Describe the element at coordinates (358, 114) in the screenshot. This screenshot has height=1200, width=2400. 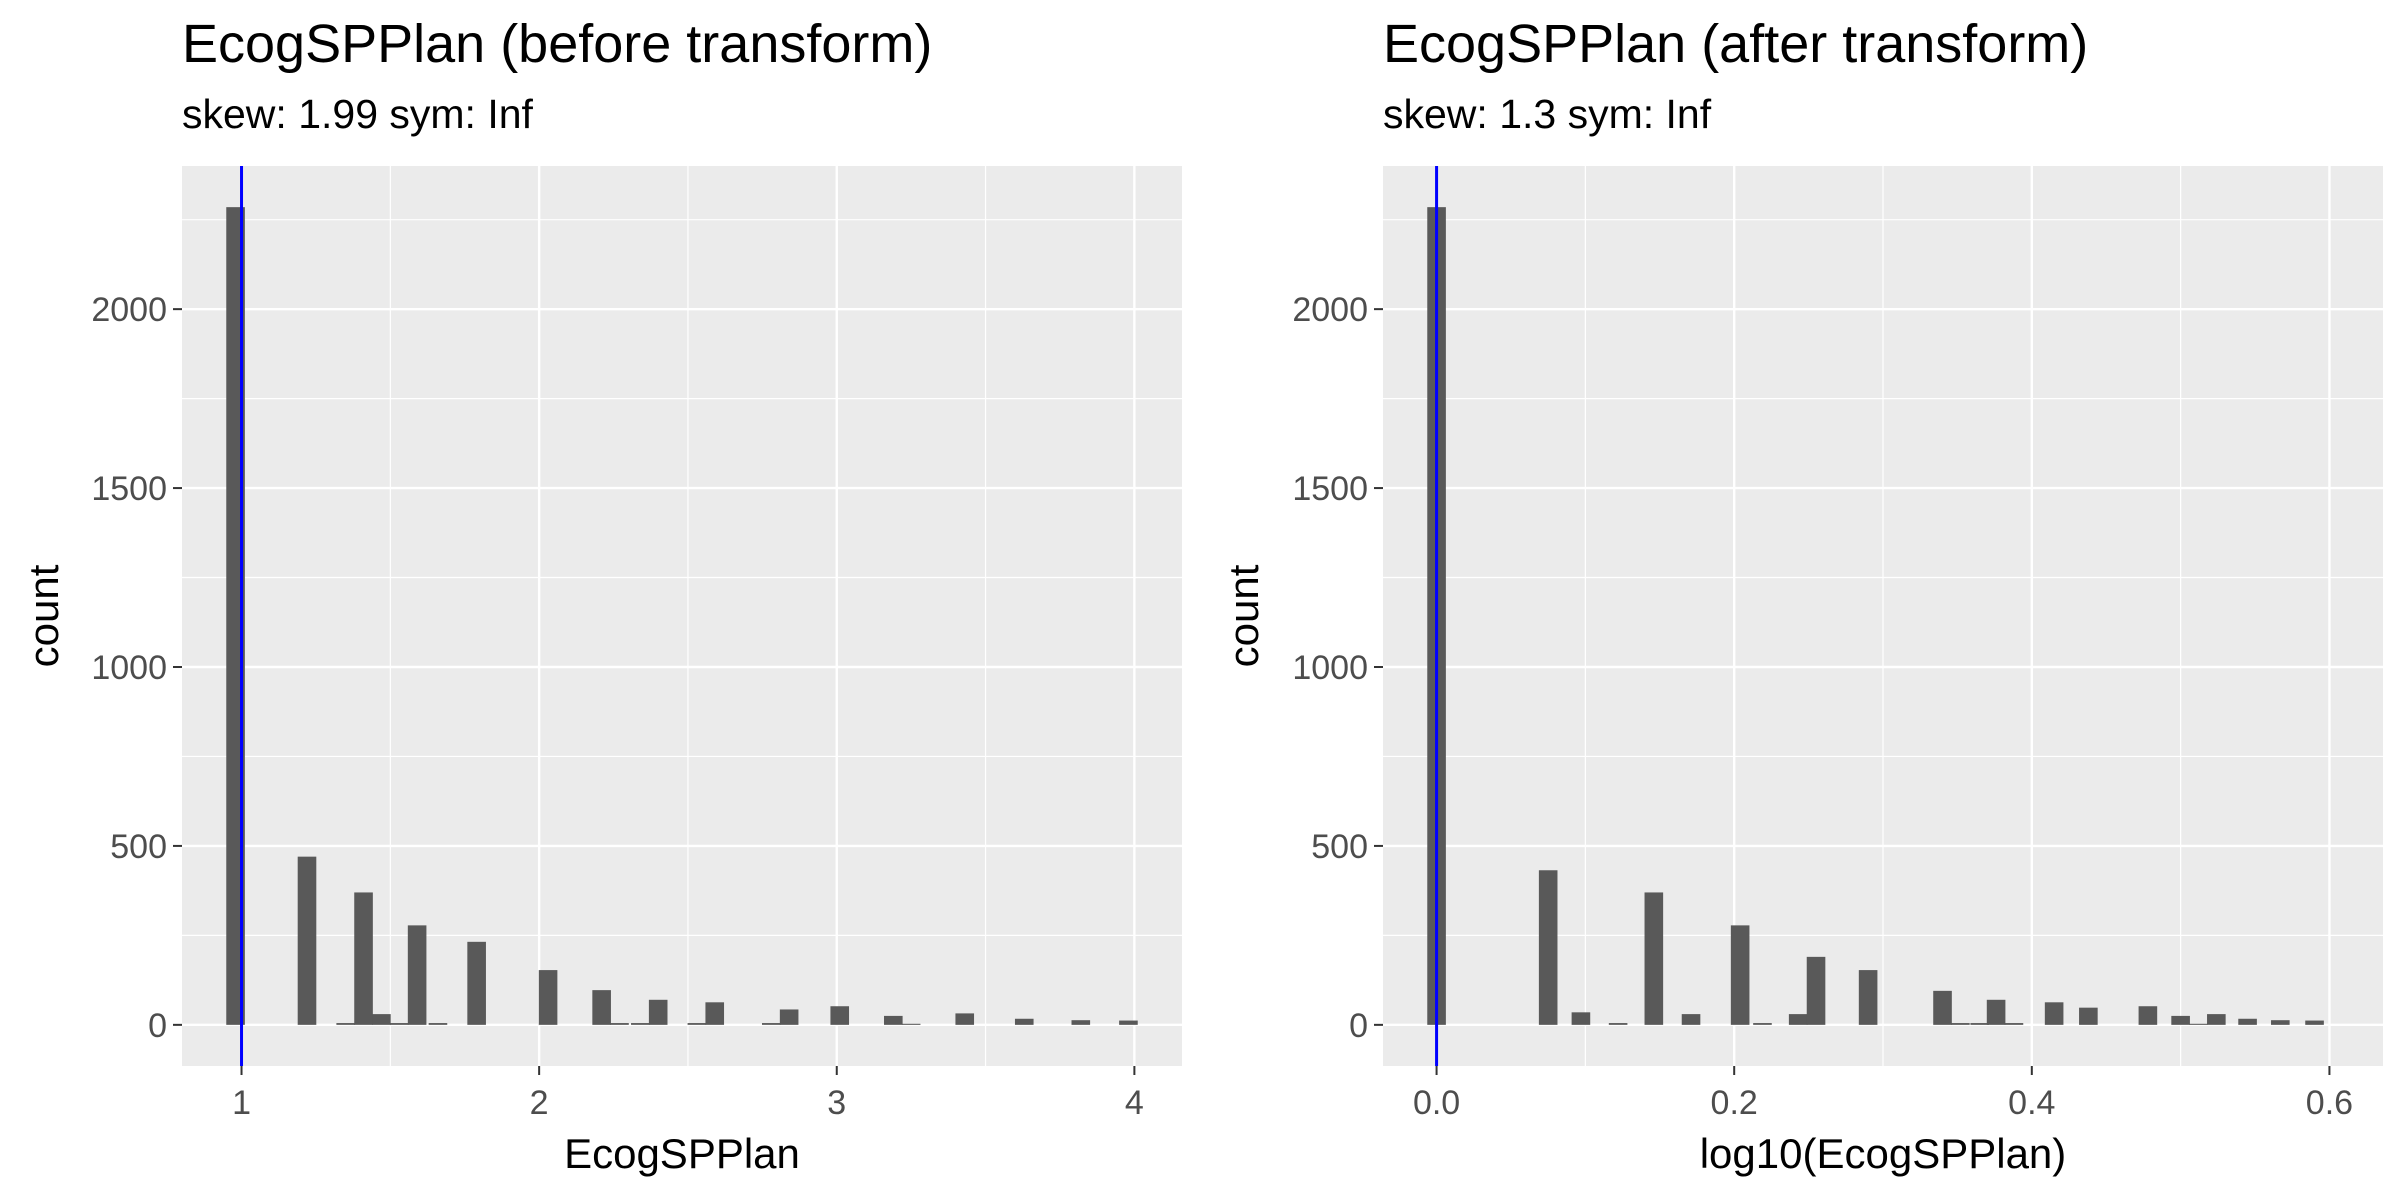
I see `chart-subtitle: skew: 1.99 sym: Inf` at that location.